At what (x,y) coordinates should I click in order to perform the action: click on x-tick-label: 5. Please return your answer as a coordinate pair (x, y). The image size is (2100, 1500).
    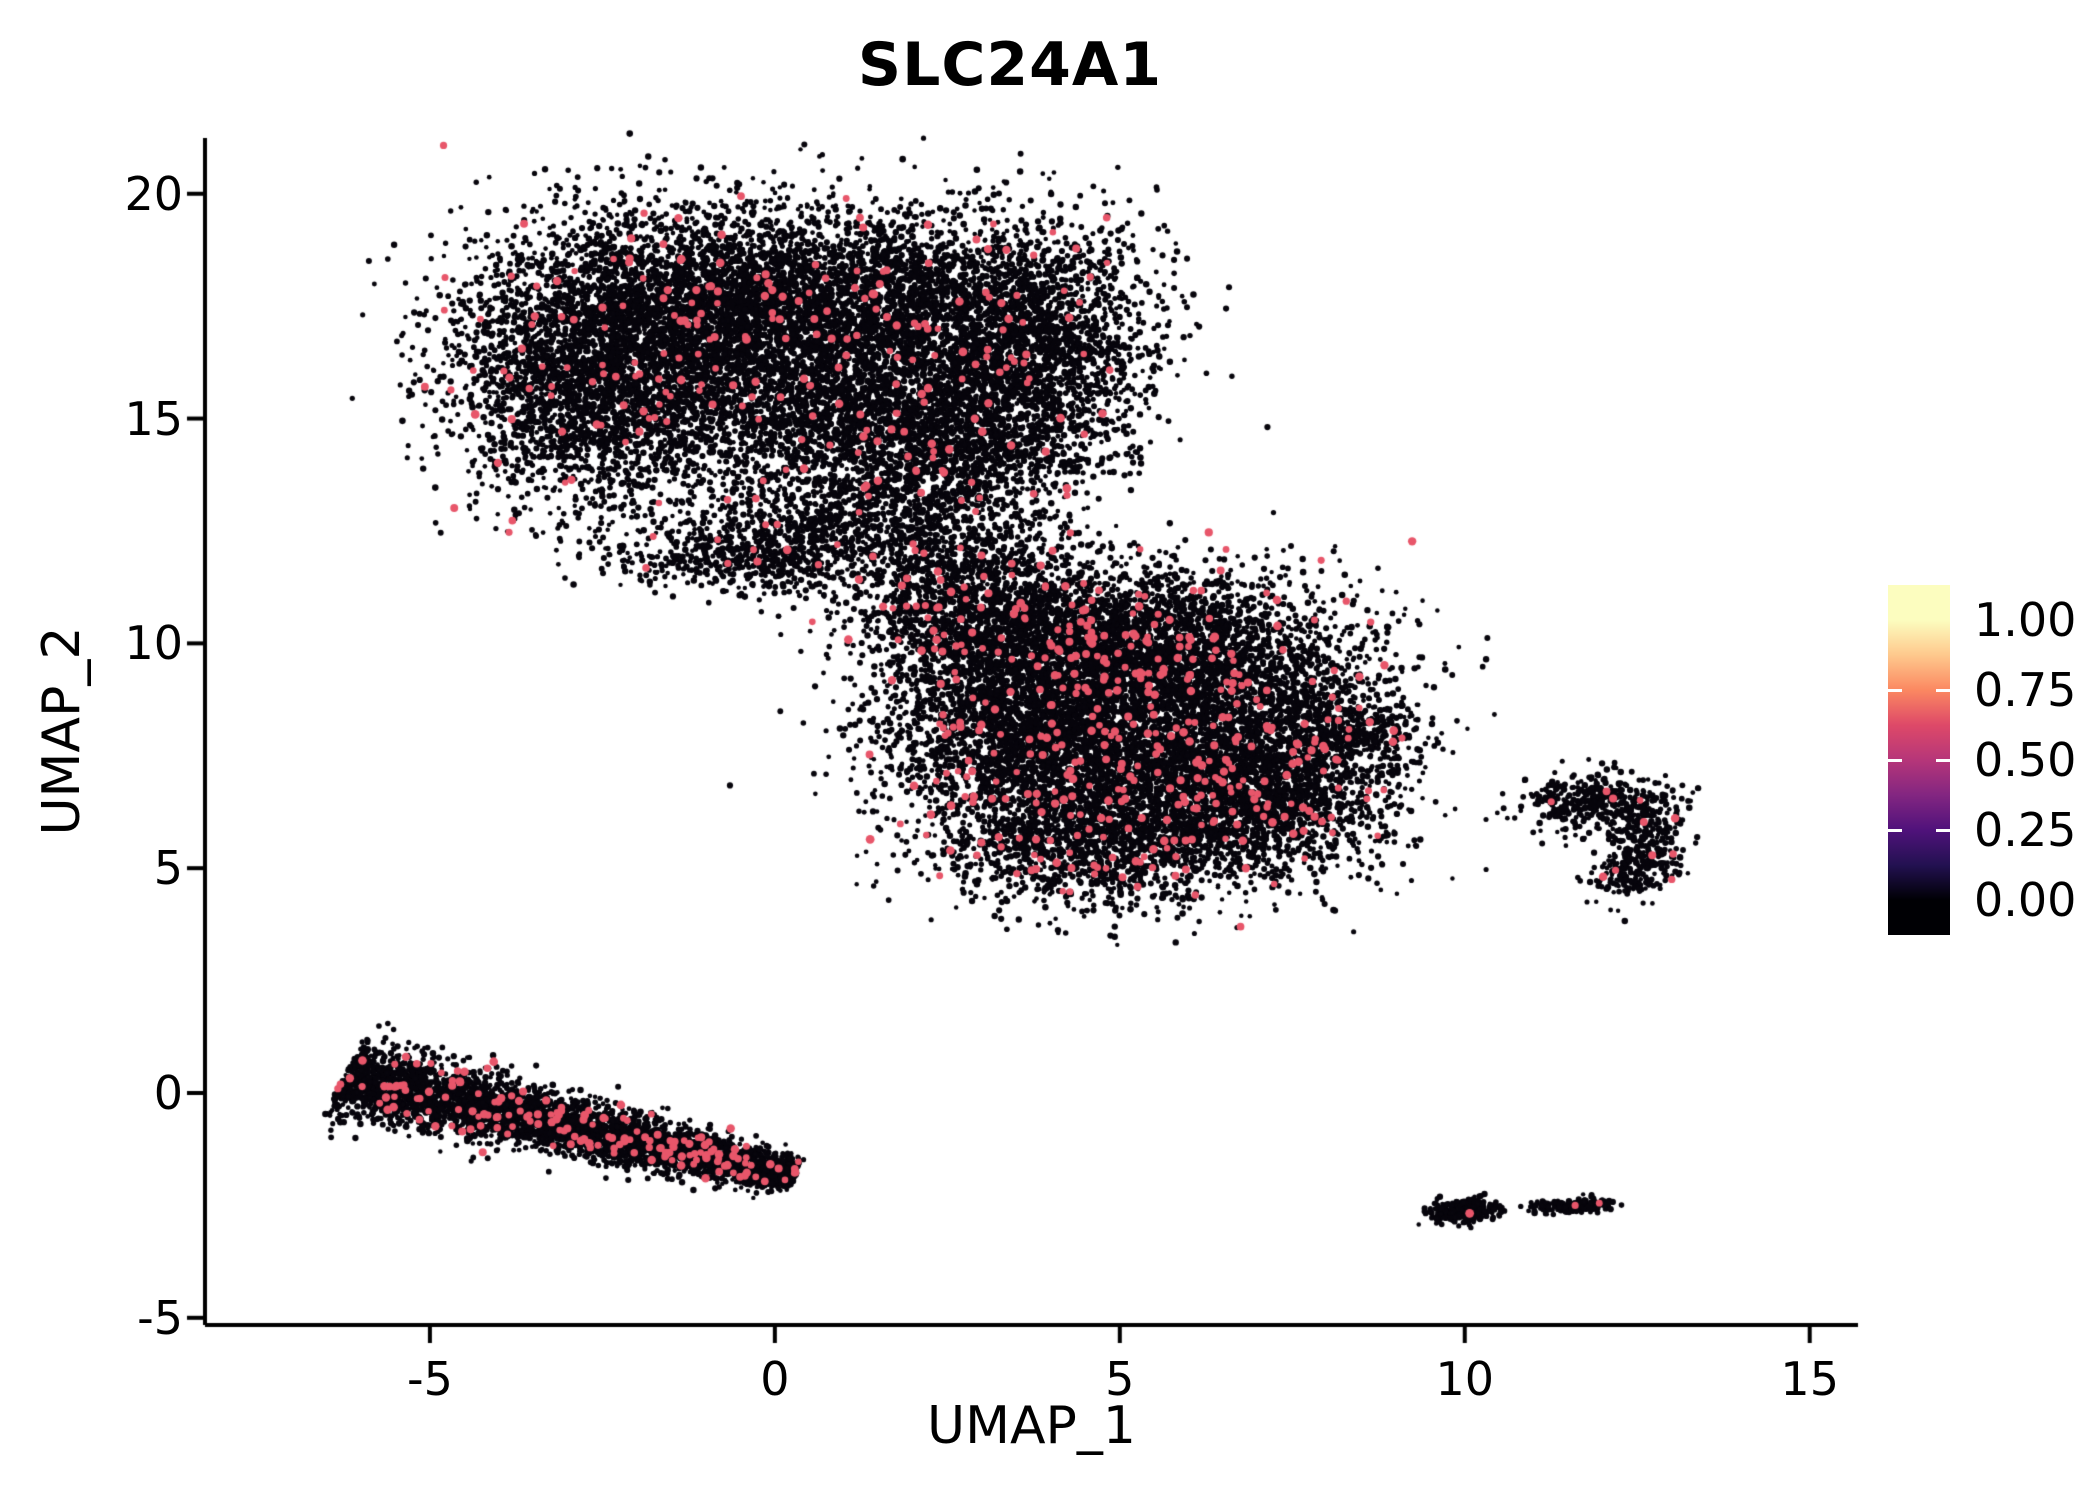
    Looking at the image, I should click on (1120, 1379).